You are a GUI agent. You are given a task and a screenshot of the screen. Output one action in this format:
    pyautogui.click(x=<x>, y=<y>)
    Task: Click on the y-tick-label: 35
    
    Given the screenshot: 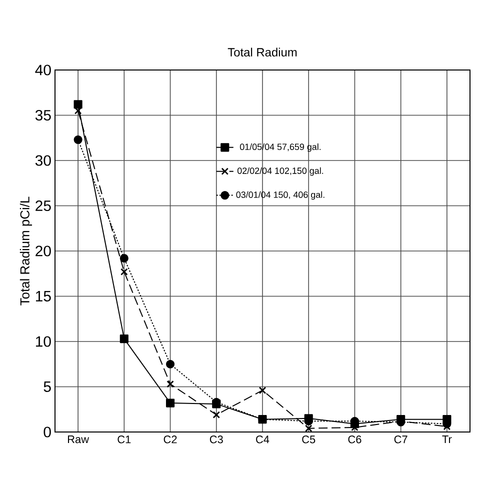 What is the action you would take?
    pyautogui.click(x=43, y=115)
    